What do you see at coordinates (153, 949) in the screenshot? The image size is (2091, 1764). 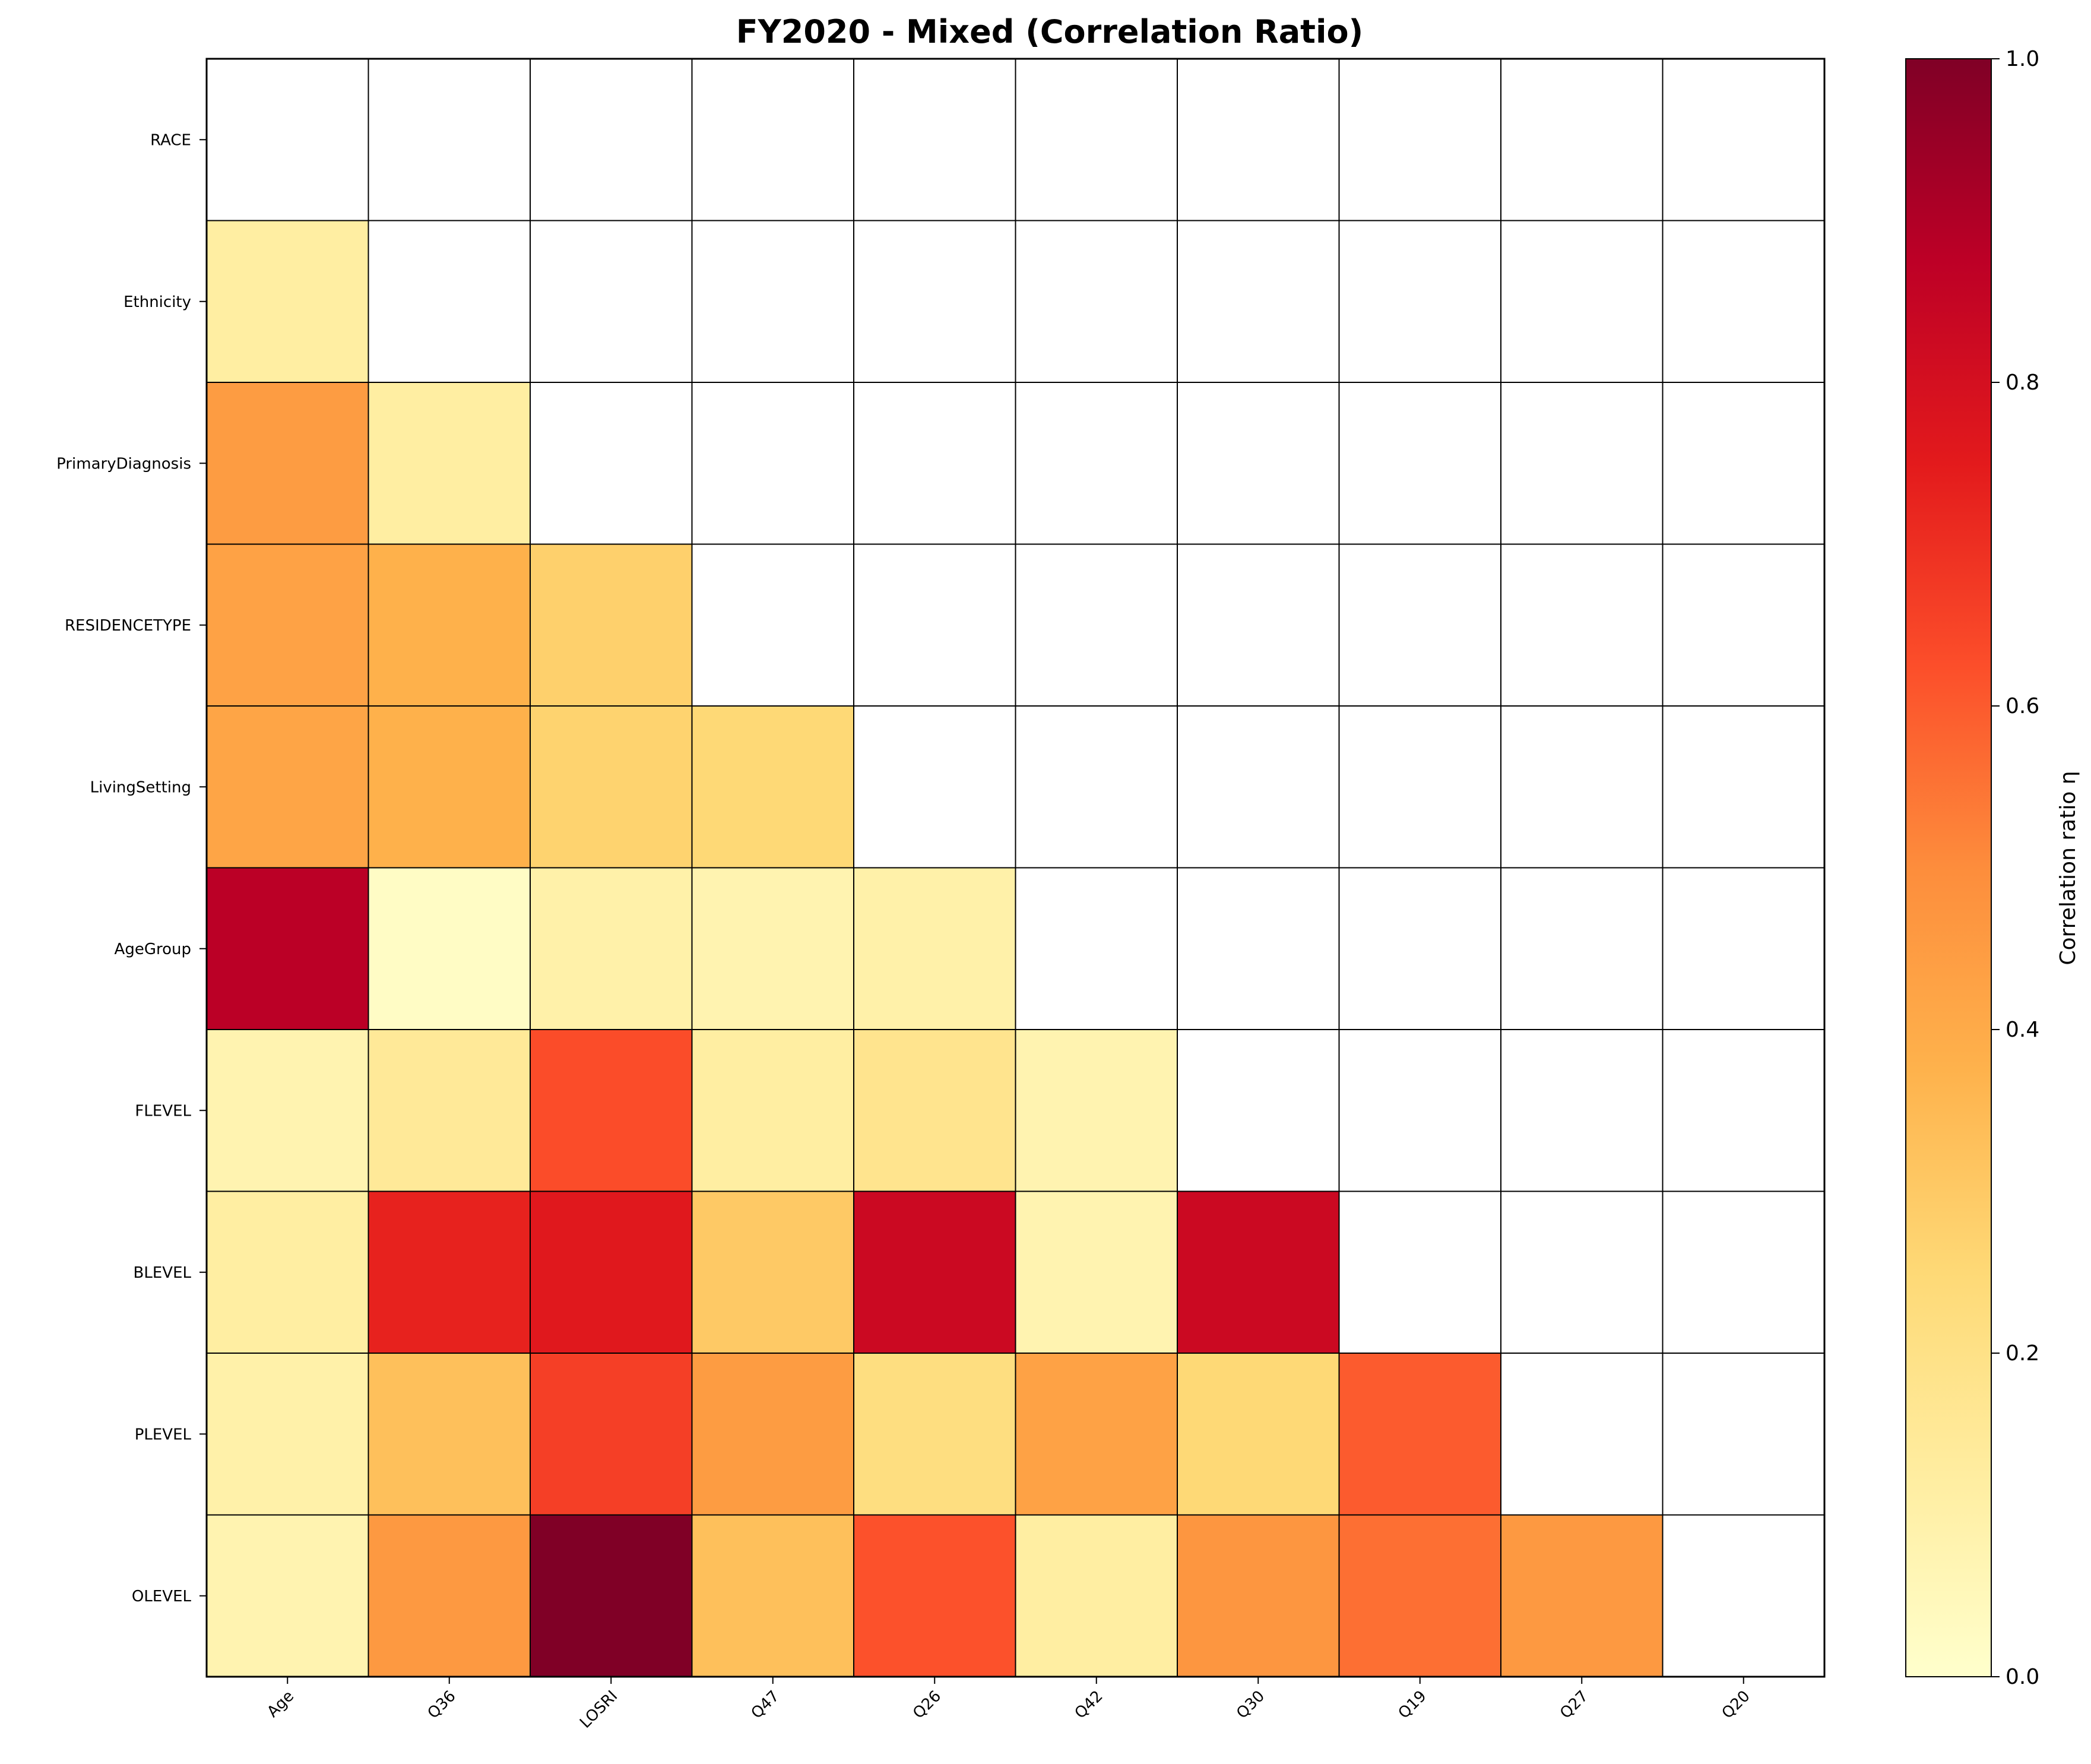 I see `row-tick-label: AgeGroup` at bounding box center [153, 949].